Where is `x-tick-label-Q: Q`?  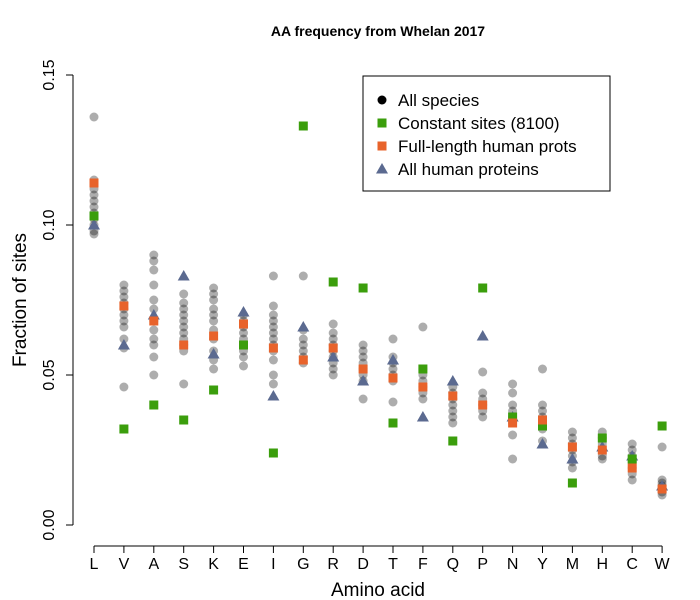 x-tick-label-Q: Q is located at coordinates (453, 564).